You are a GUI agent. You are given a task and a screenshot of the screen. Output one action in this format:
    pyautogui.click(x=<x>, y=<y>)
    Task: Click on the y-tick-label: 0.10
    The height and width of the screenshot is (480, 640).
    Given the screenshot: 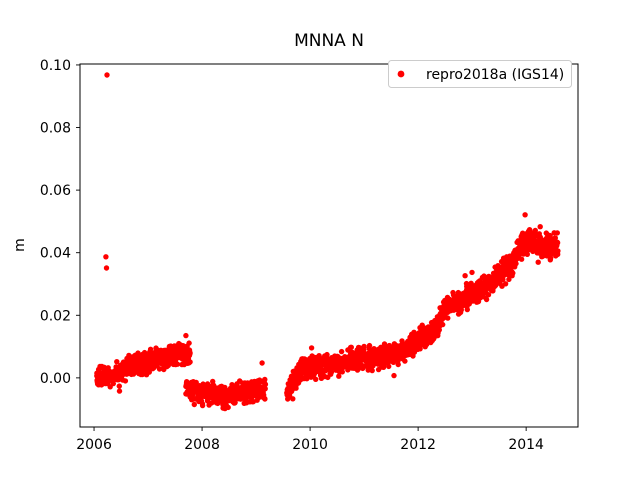 What is the action you would take?
    pyautogui.click(x=55, y=66)
    